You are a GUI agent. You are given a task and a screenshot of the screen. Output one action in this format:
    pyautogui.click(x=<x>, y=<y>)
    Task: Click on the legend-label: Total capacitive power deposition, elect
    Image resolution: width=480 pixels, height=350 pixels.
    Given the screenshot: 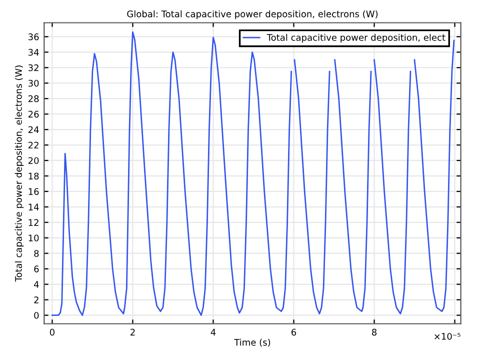 What is the action you would take?
    pyautogui.click(x=356, y=38)
    